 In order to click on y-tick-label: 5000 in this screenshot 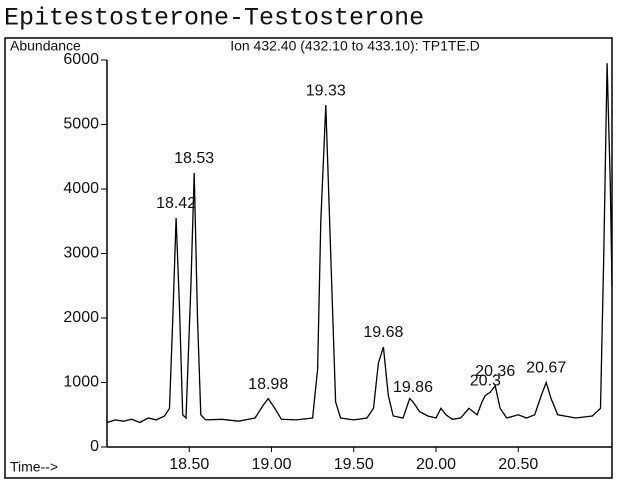, I will do `click(81, 124)`.